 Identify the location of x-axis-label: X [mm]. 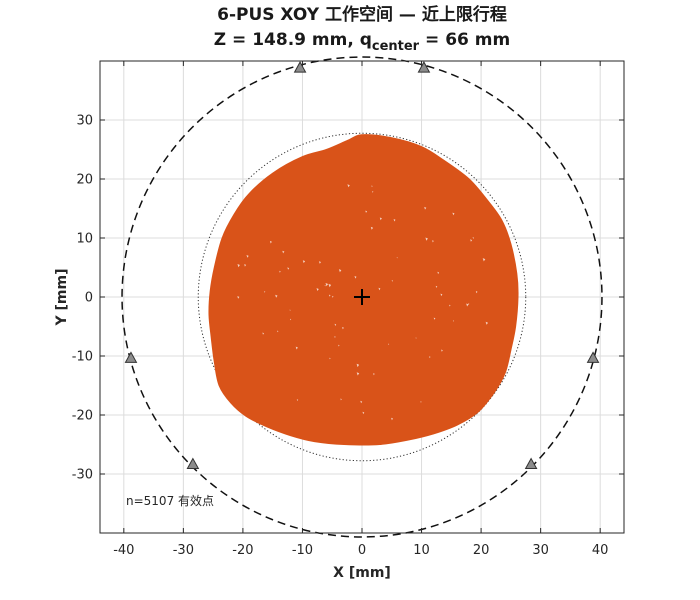
(362, 573).